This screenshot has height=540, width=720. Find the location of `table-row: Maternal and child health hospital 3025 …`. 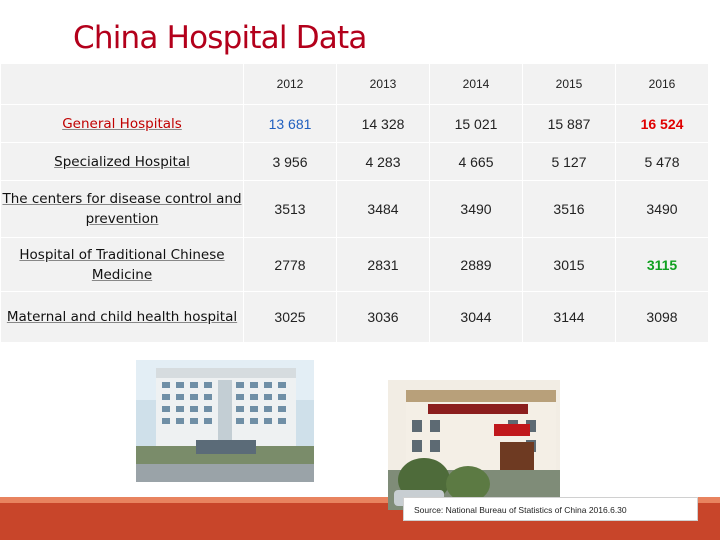

table-row: Maternal and child health hospital 3025 … is located at coordinates (354, 317).